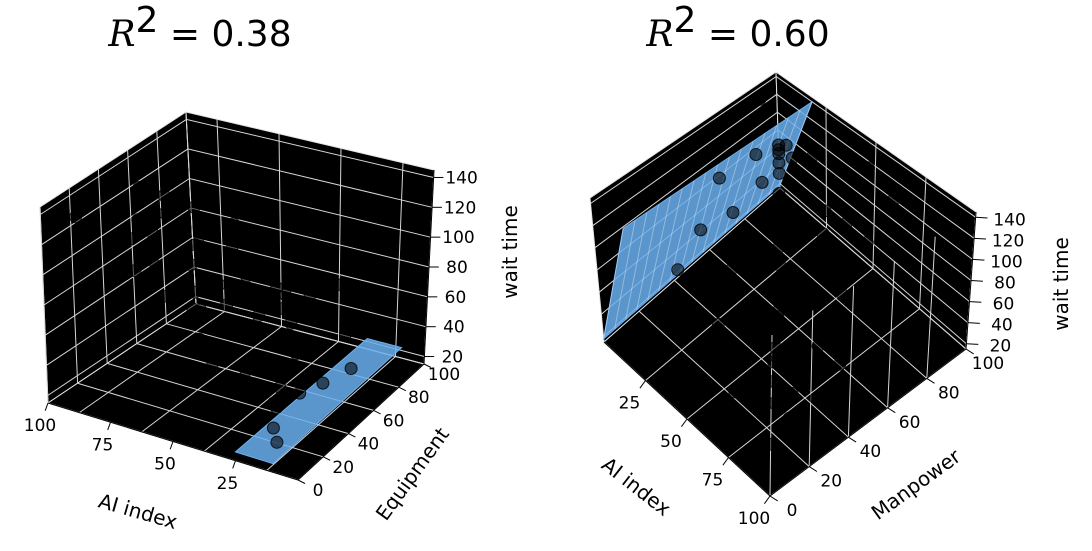 The height and width of the screenshot is (551, 1092). Describe the element at coordinates (868, 422) in the screenshot. I see `chart-2-y-axis-line` at that location.